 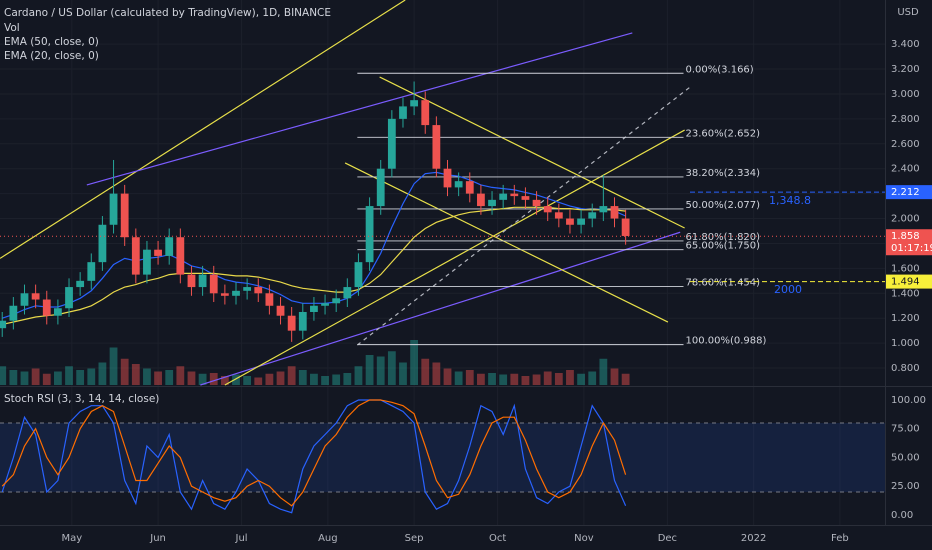 I want to click on osc-tick-label: 0.00, so click(x=902, y=515).